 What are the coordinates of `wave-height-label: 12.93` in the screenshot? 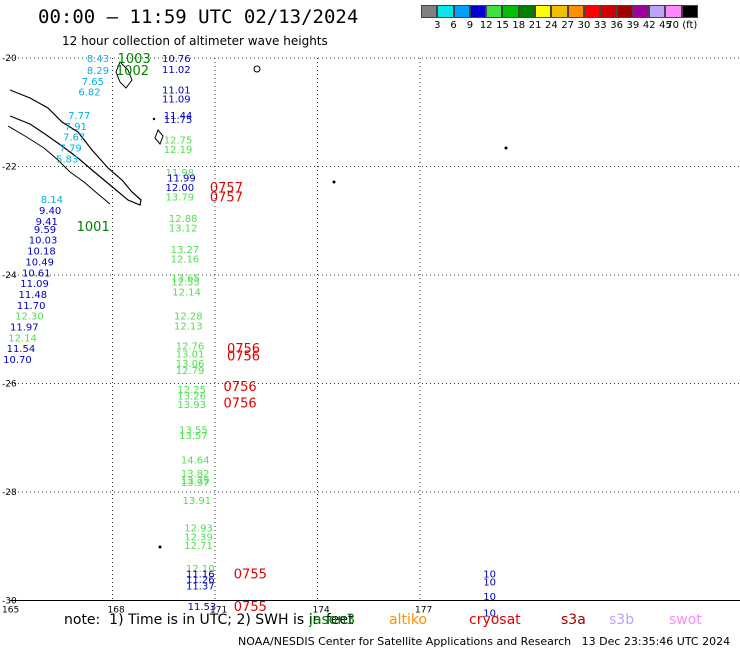 It's located at (198, 528).